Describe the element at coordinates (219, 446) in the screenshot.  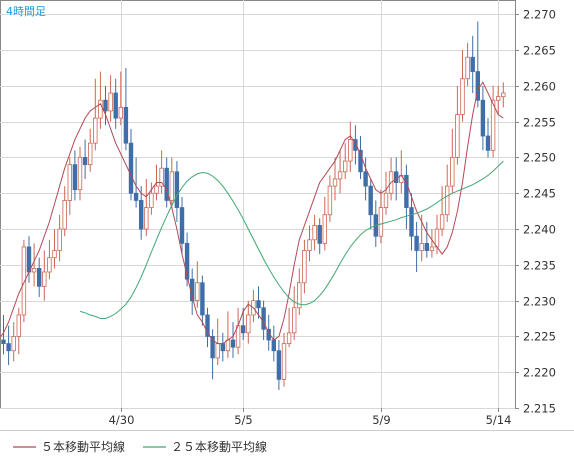
I see `legend-ma25-label: ２５本移動平均線` at that location.